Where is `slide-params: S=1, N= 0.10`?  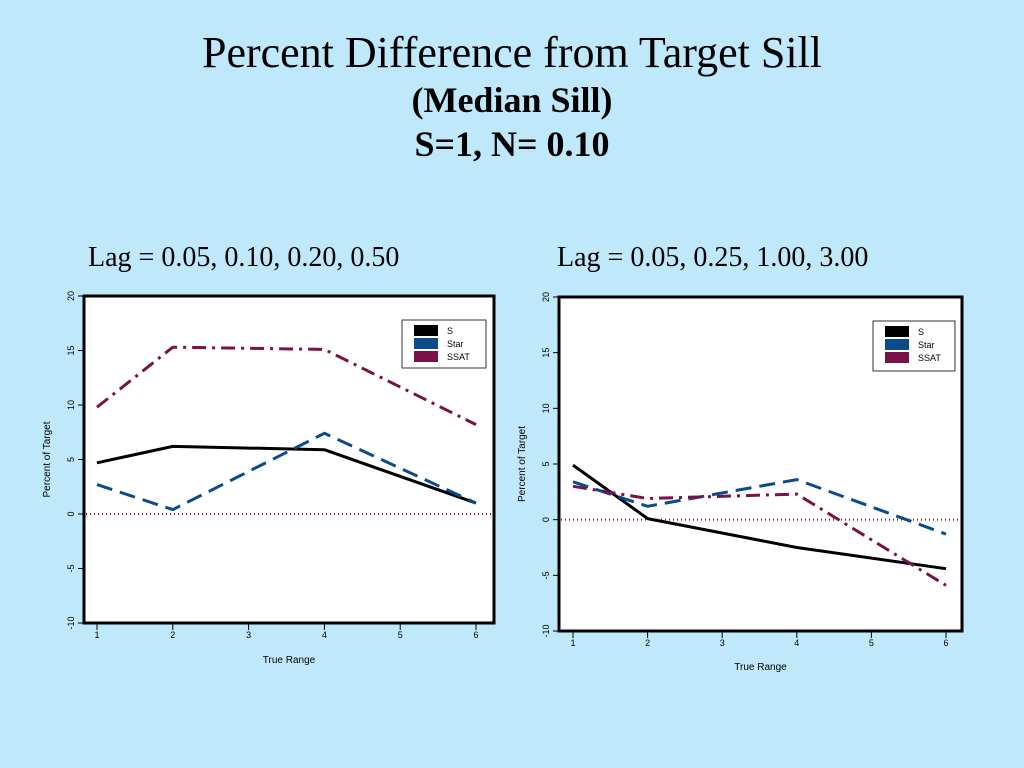
slide-params: S=1, N= 0.10 is located at coordinates (512, 144).